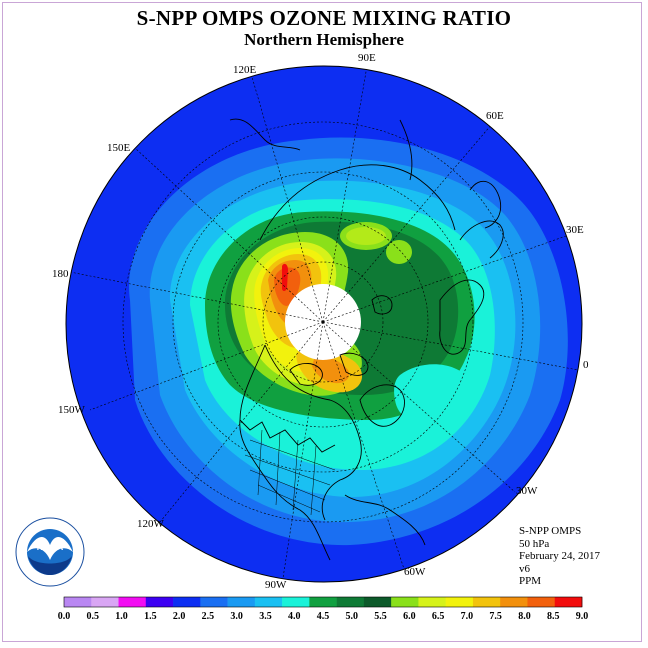 The image size is (648, 648). Describe the element at coordinates (553, 616) in the screenshot. I see `colorbar-tick-label: 8.5` at that location.